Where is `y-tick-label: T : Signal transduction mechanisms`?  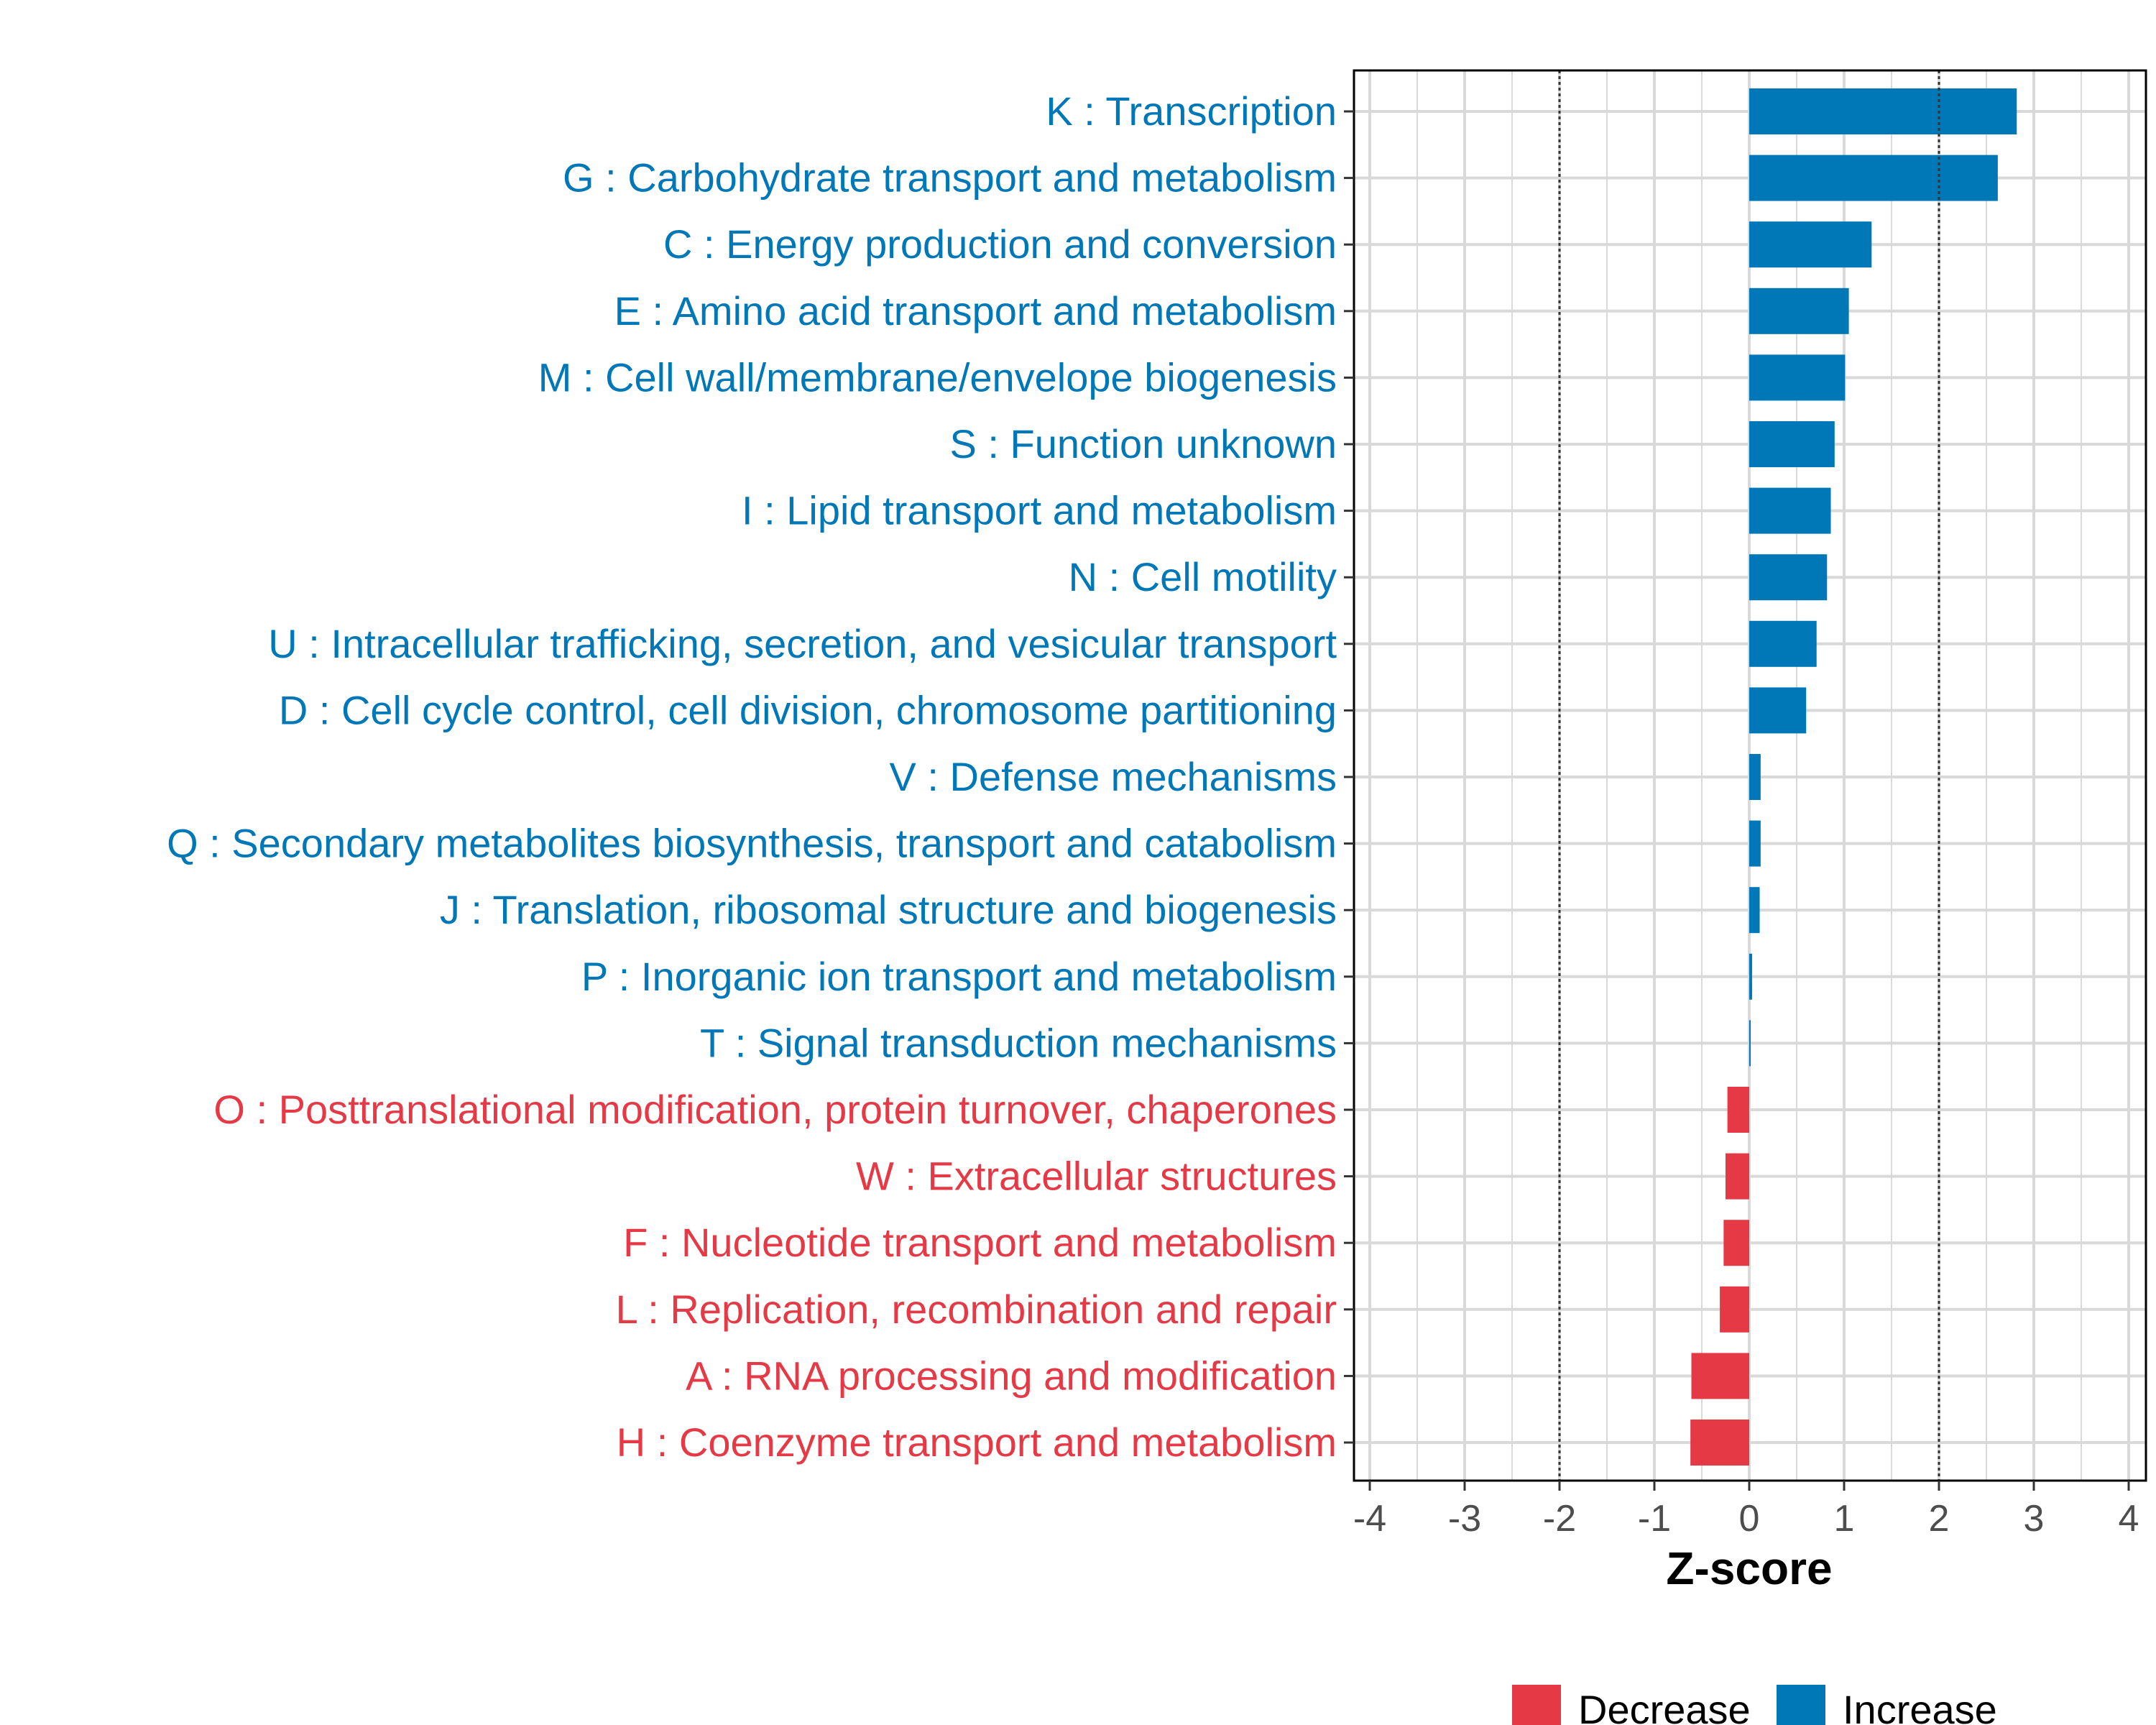 y-tick-label: T : Signal transduction mechanisms is located at coordinates (1018, 1042).